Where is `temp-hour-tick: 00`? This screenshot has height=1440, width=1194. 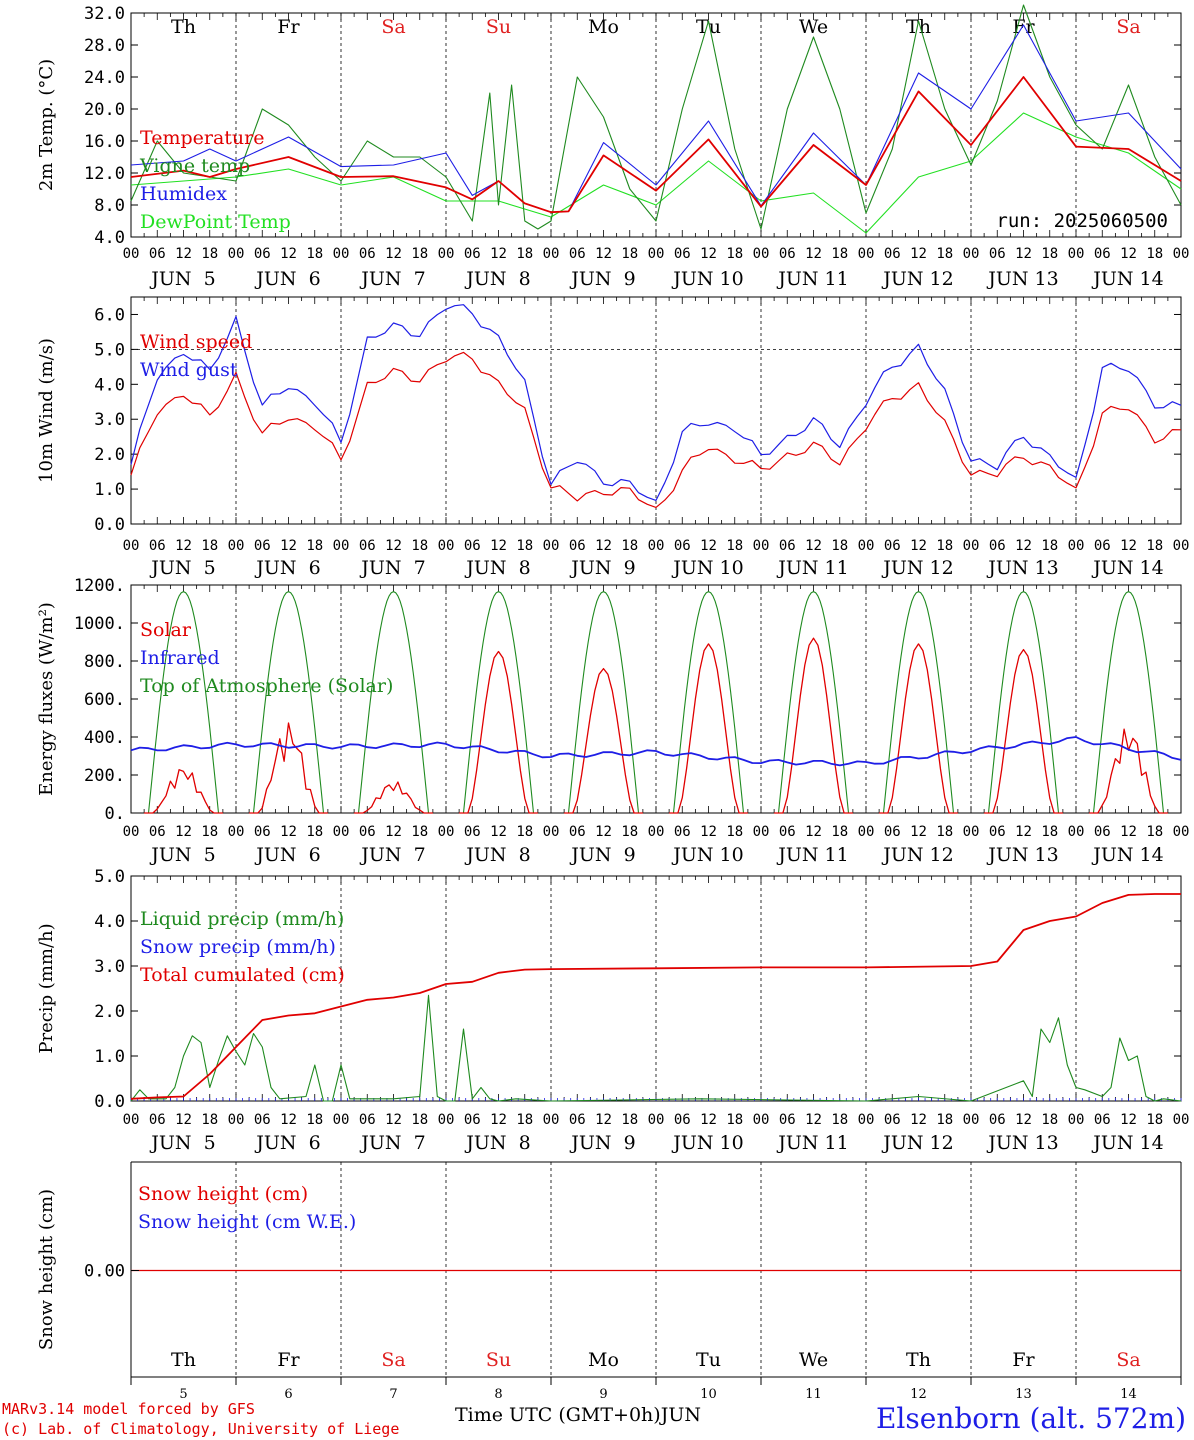 temp-hour-tick: 00 is located at coordinates (656, 254).